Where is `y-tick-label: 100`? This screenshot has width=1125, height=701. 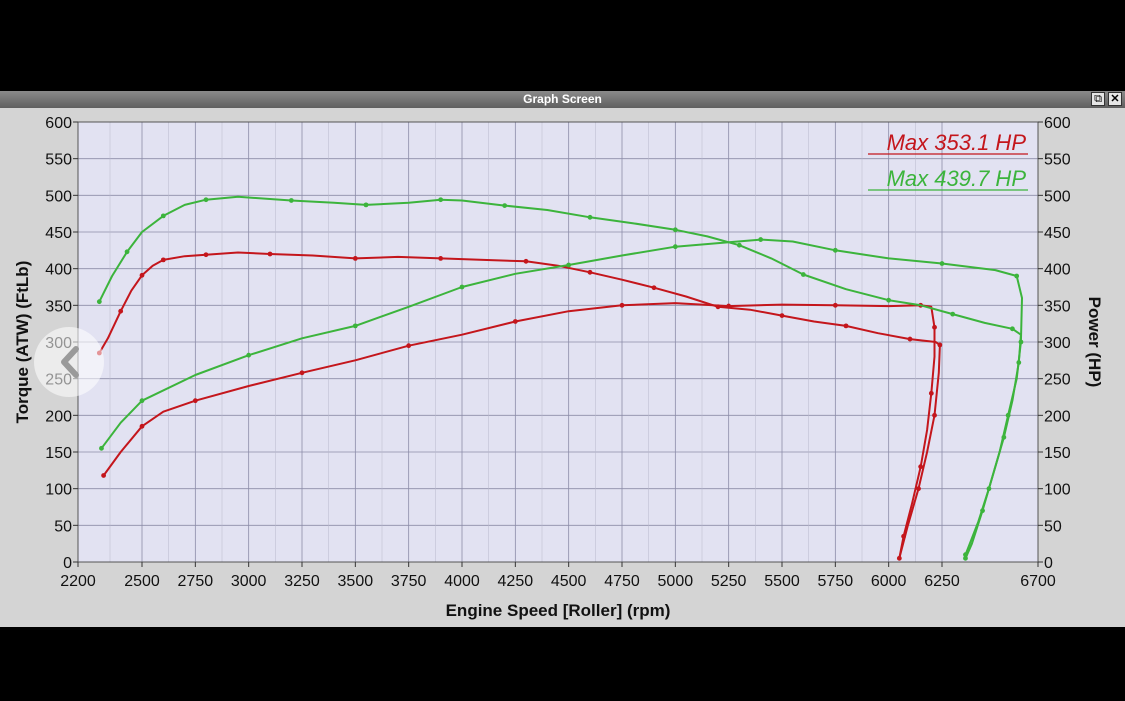
y-tick-label: 100 is located at coordinates (58, 490).